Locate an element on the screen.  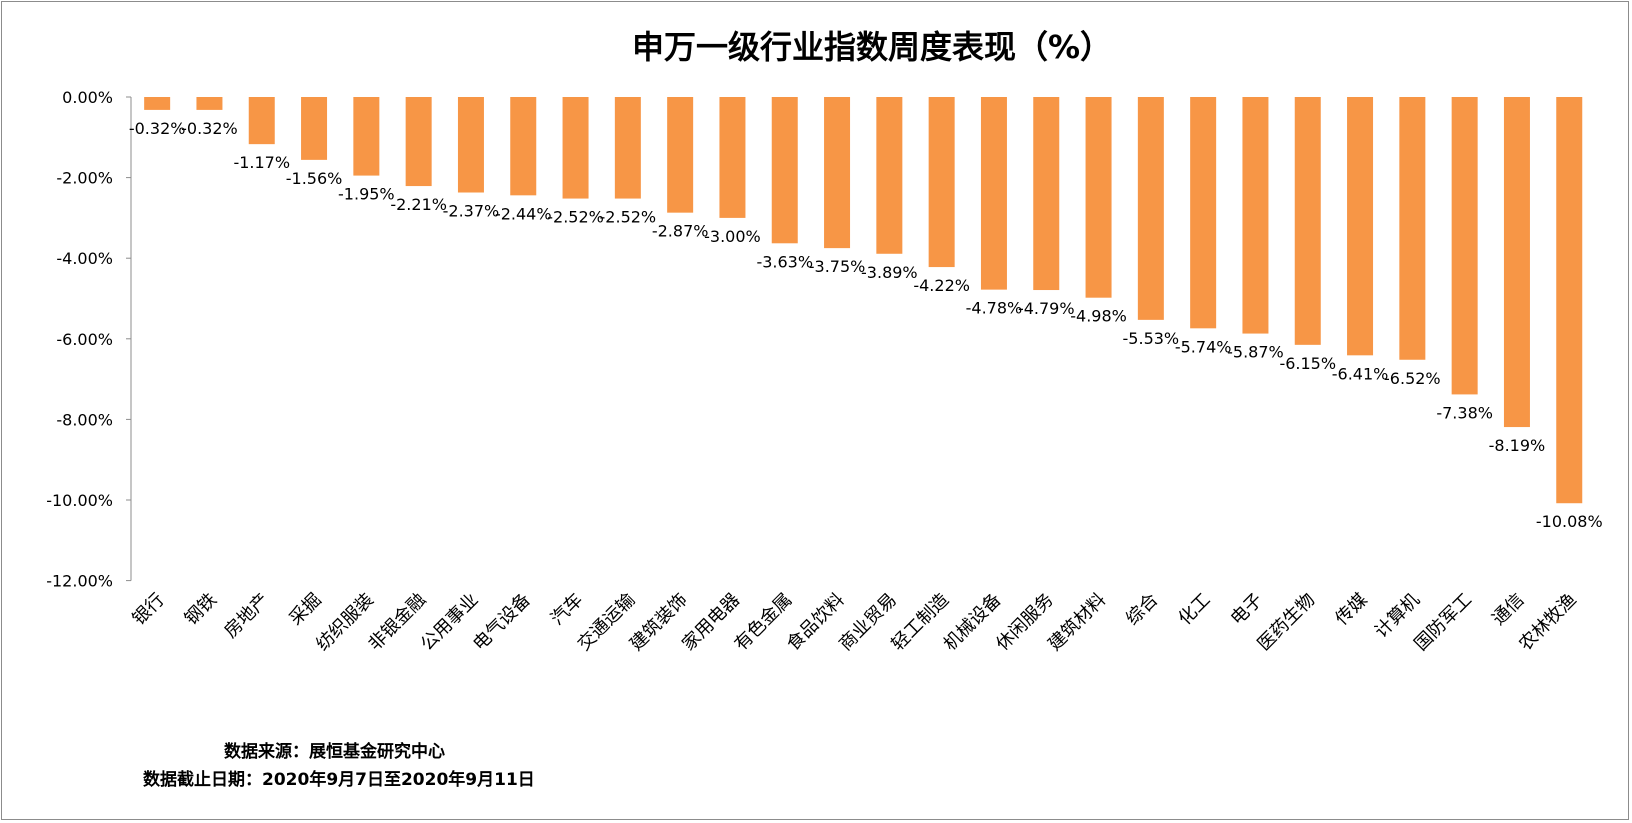
bar-data-label: -3.75% is located at coordinates (837, 266).